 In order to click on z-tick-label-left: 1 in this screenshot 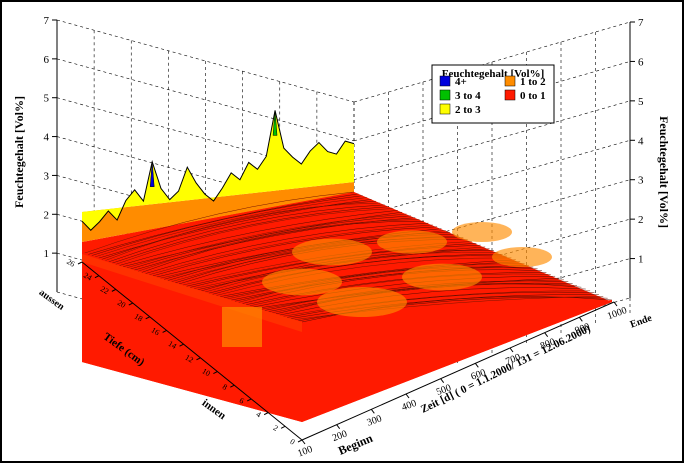, I will do `click(47, 254)`.